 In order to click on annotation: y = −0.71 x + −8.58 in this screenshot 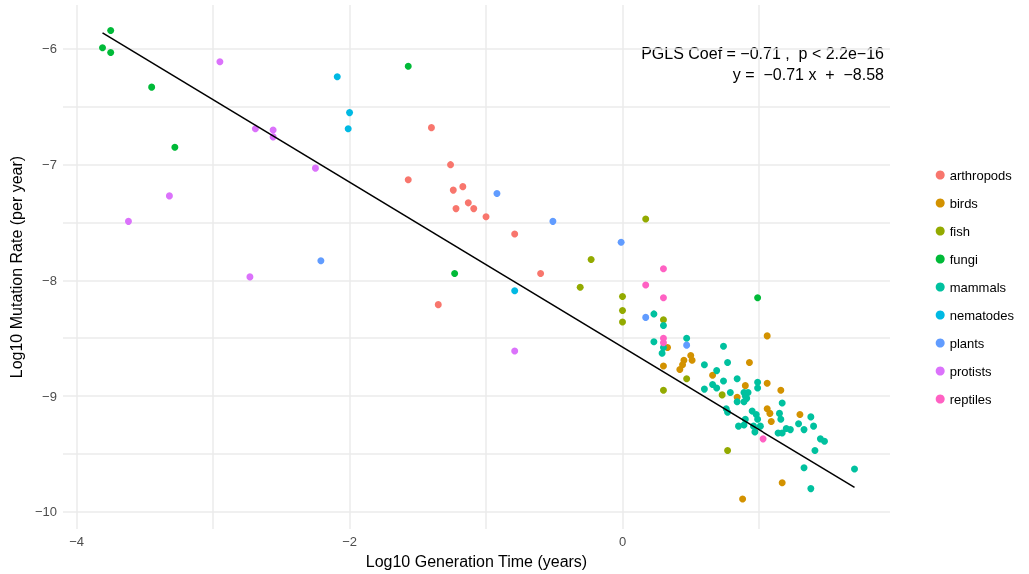, I will do `click(808, 74)`.